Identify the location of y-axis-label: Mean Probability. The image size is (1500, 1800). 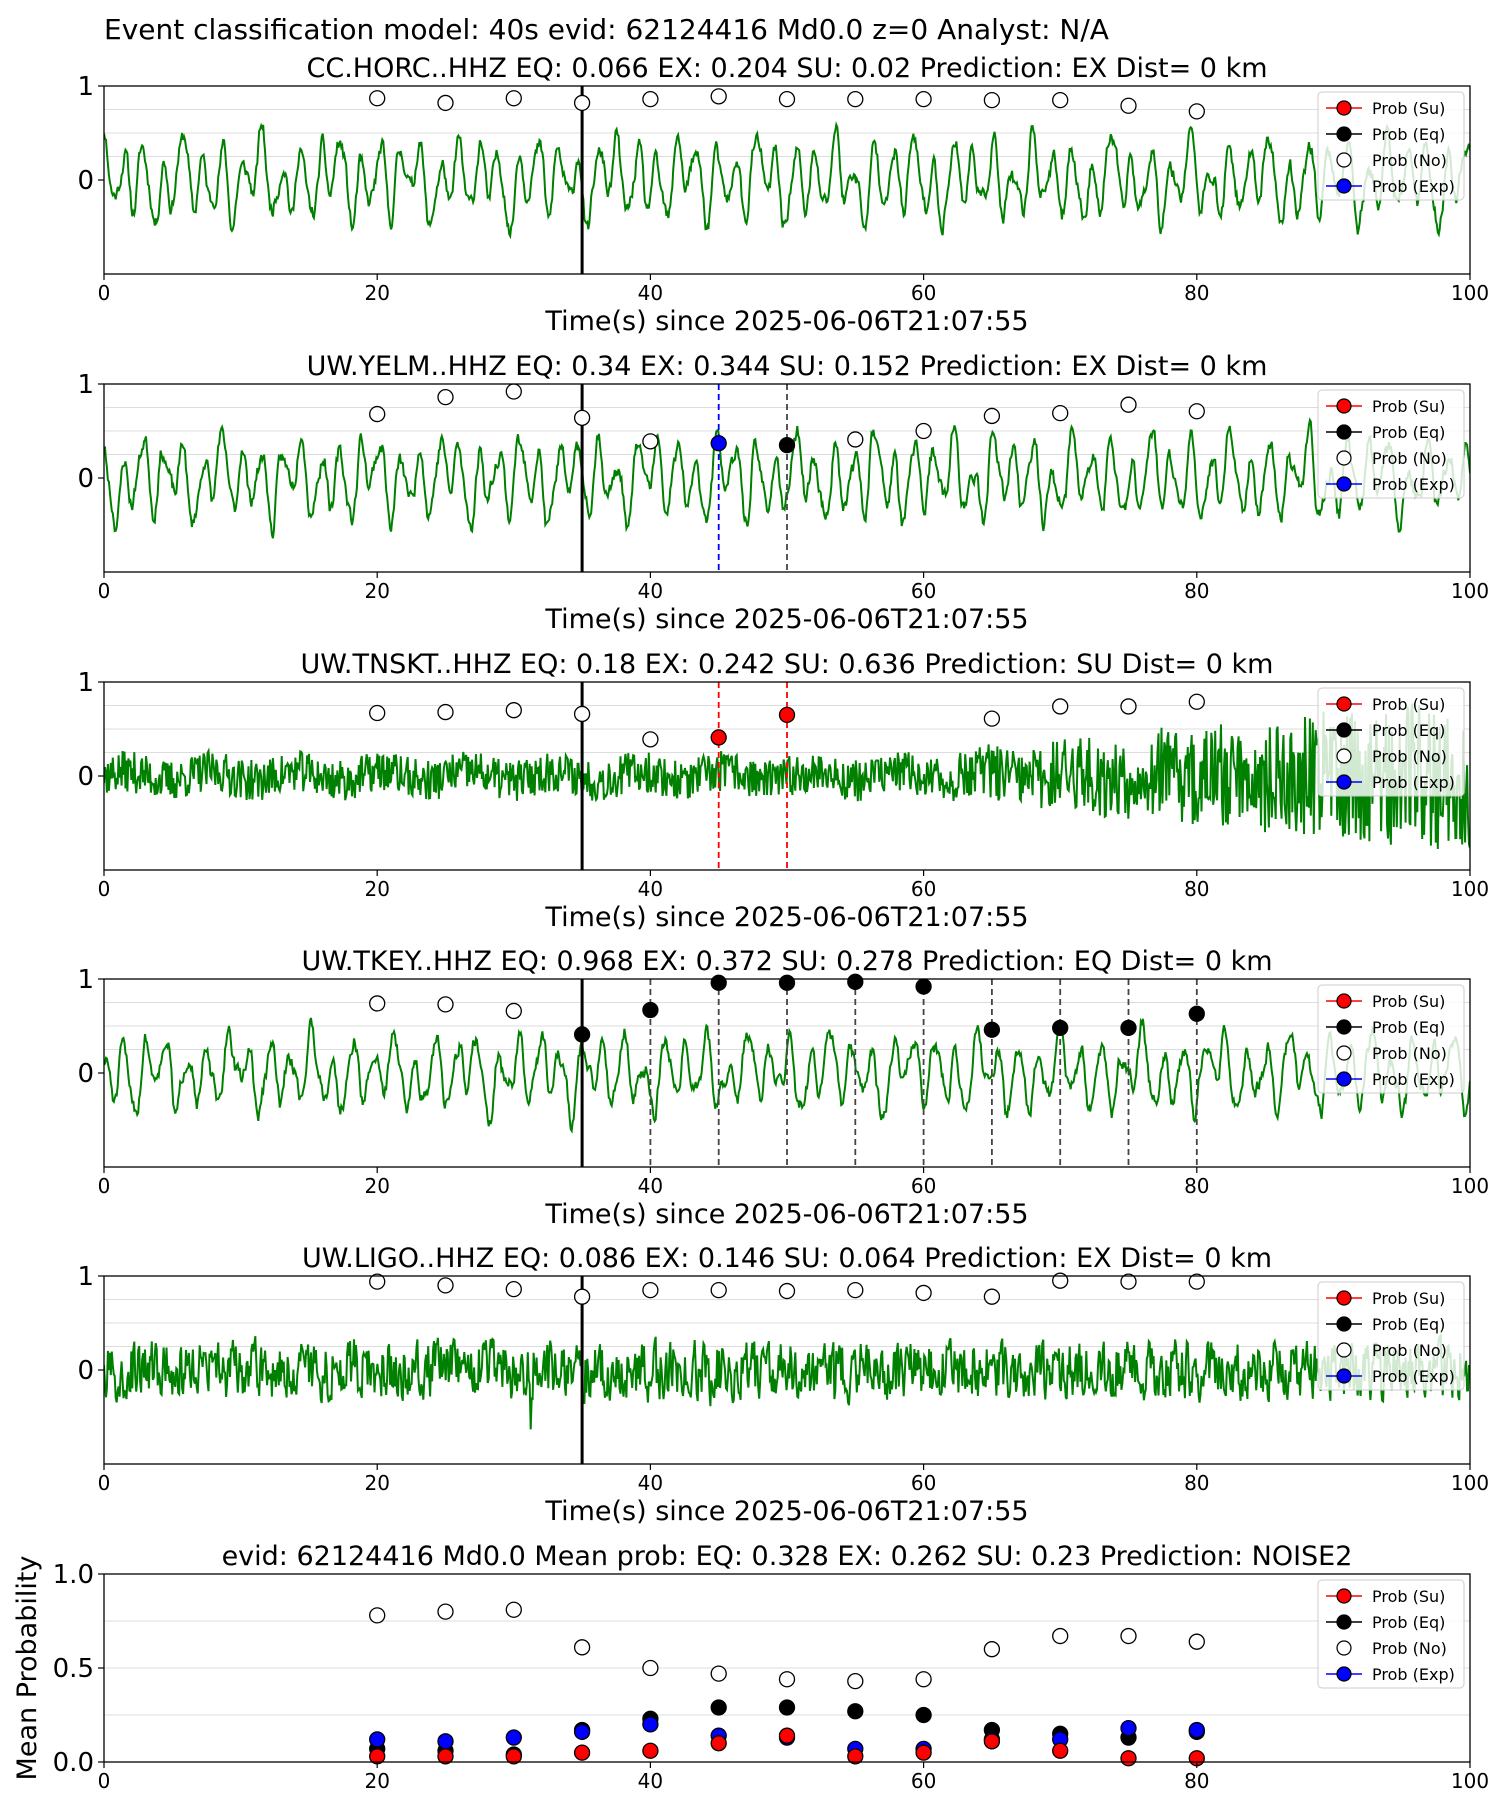
(27, 1668).